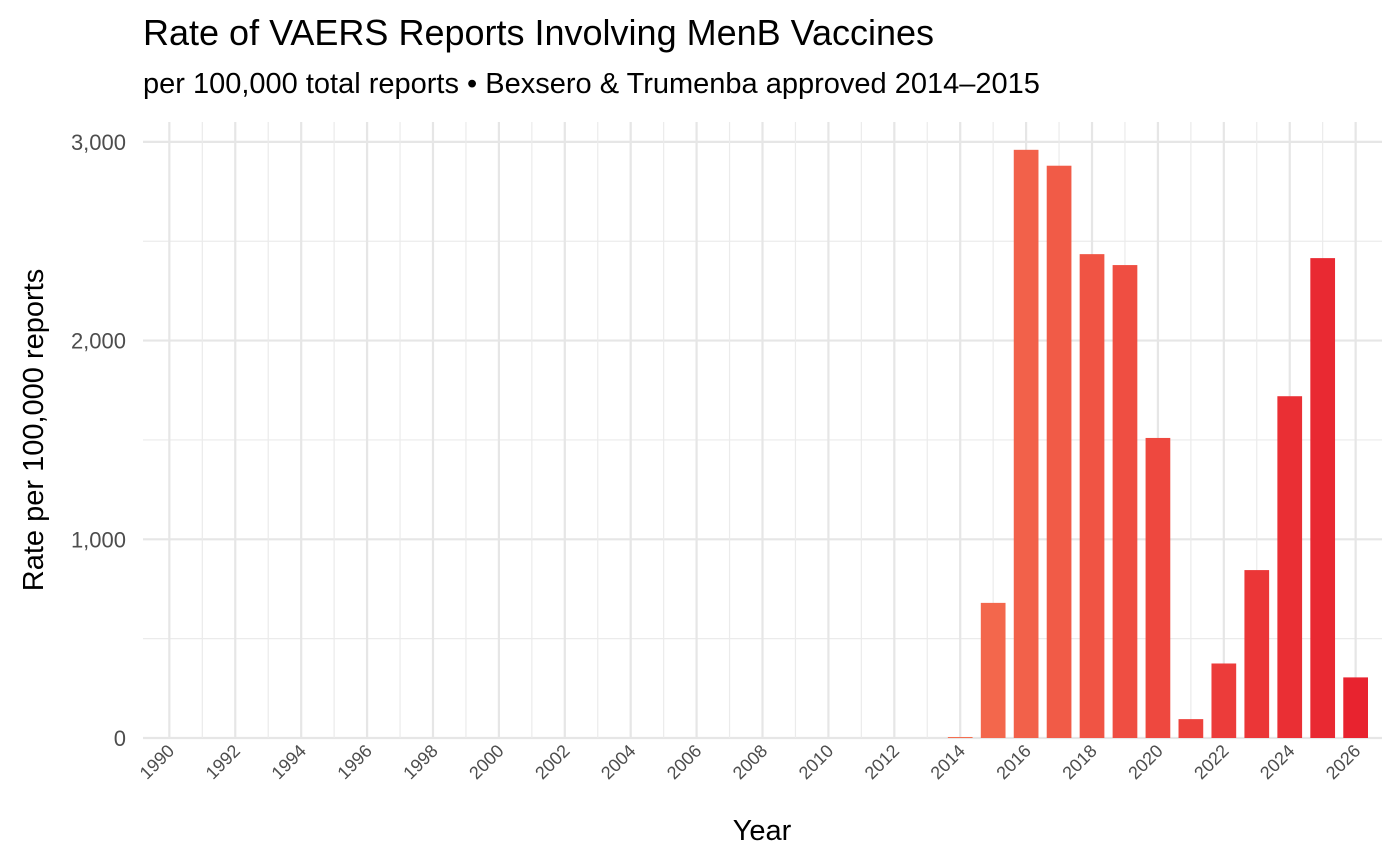 This screenshot has width=1400, height=865. Describe the element at coordinates (1257, 654) in the screenshot. I see `bar-2023` at that location.